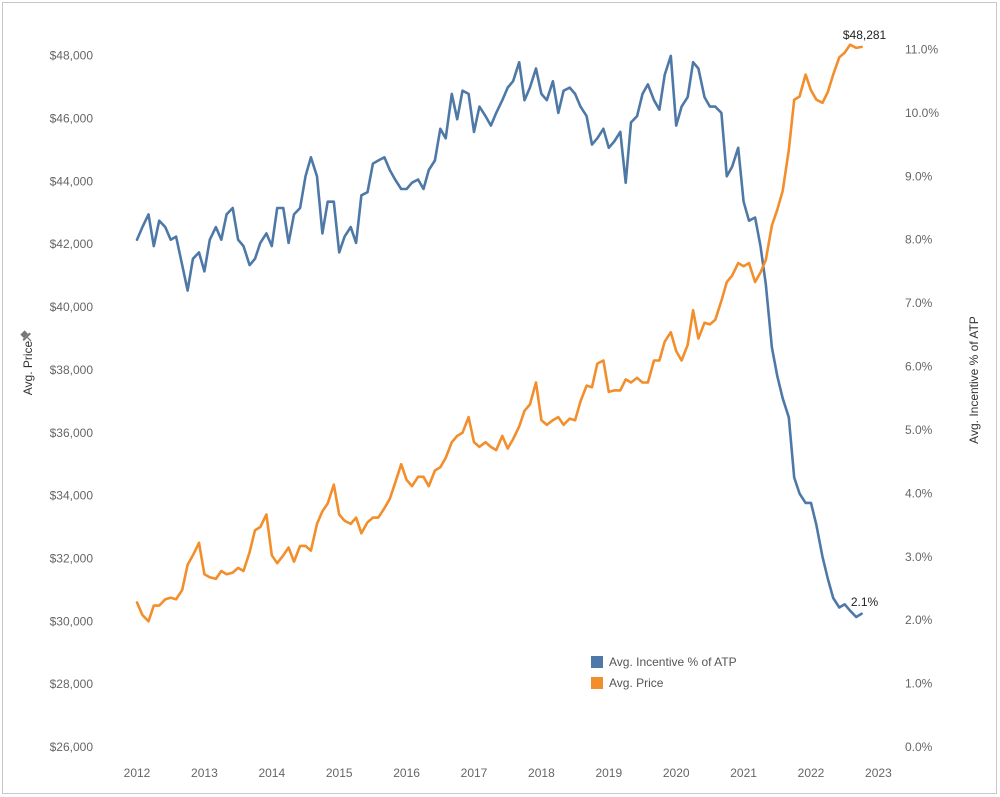  What do you see at coordinates (72, 684) in the screenshot?
I see `left-tick-label: $28,000` at bounding box center [72, 684].